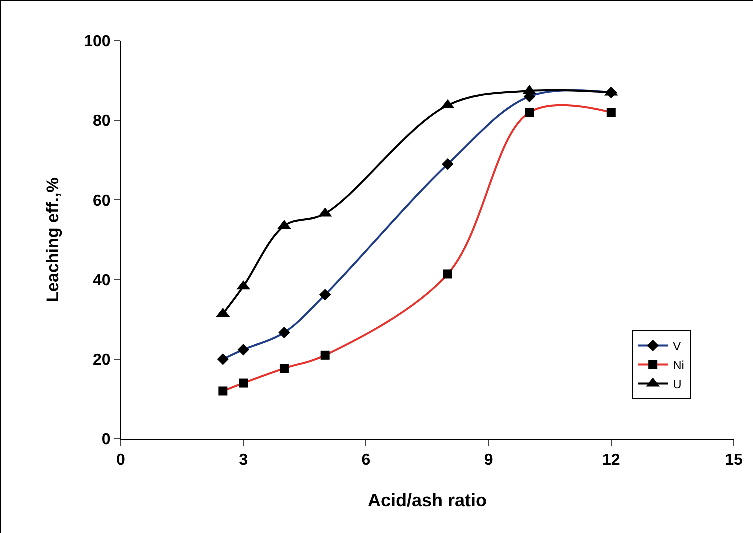 The width and height of the screenshot is (753, 533). Describe the element at coordinates (53, 240) in the screenshot. I see `y-axis-title: Leaching eff.,%` at that location.